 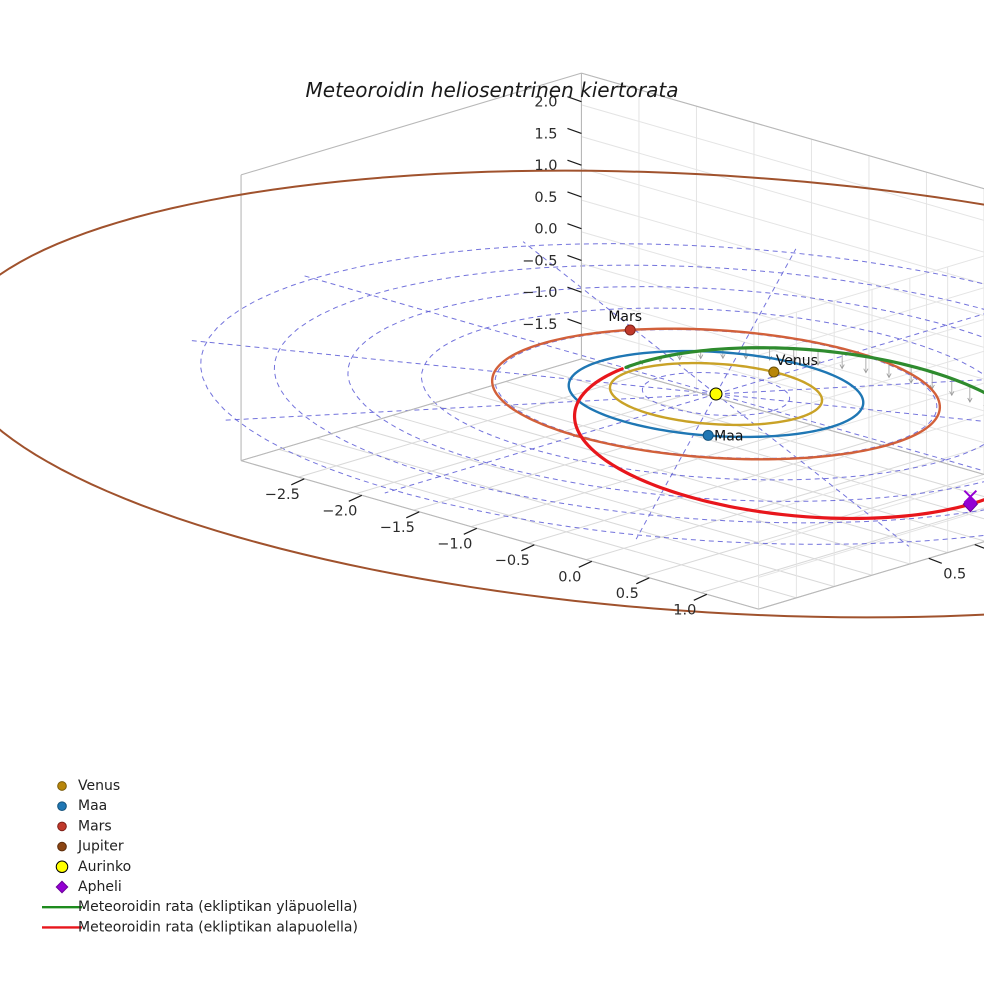 What do you see at coordinates (62, 846) in the screenshot?
I see `legend-marker-jupiter` at bounding box center [62, 846].